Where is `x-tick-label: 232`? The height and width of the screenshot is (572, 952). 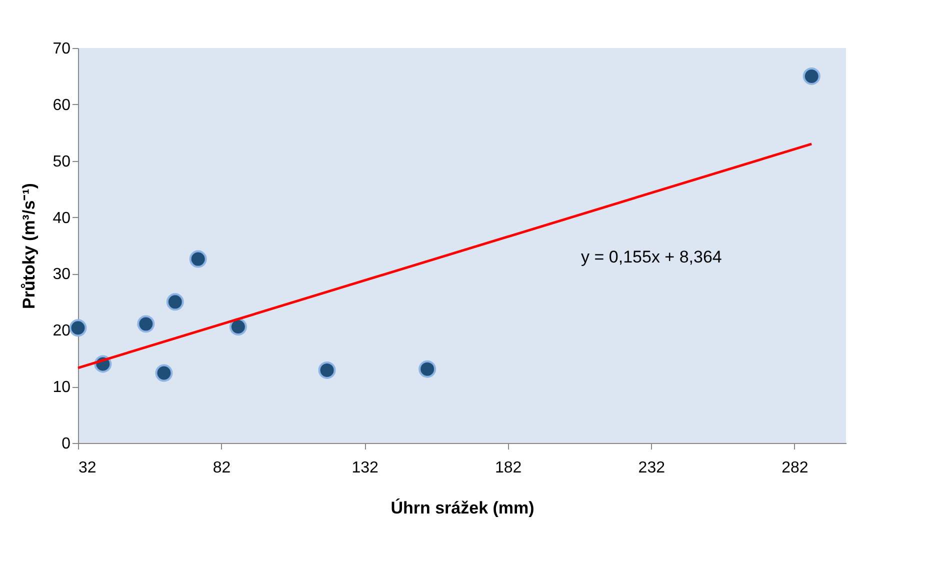
x-tick-label: 232 is located at coordinates (652, 468).